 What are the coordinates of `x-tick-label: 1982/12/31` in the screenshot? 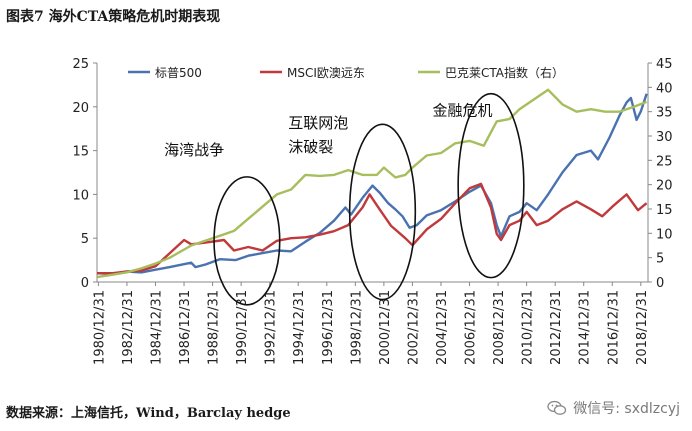 It's located at (128, 327).